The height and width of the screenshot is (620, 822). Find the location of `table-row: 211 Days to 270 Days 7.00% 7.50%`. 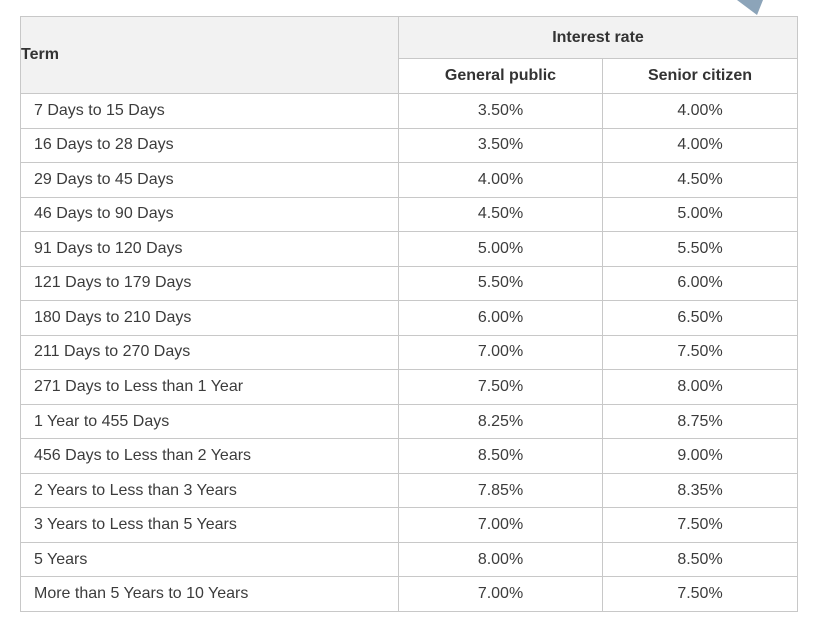

table-row: 211 Days to 270 Days 7.00% 7.50% is located at coordinates (409, 352).